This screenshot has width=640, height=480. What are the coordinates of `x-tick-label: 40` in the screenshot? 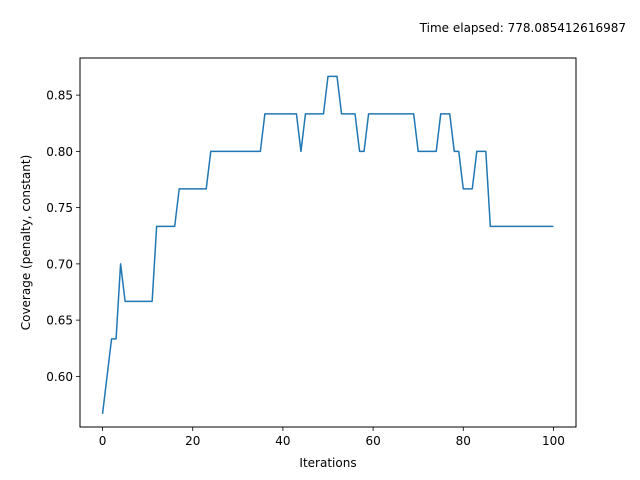 It's located at (282, 441).